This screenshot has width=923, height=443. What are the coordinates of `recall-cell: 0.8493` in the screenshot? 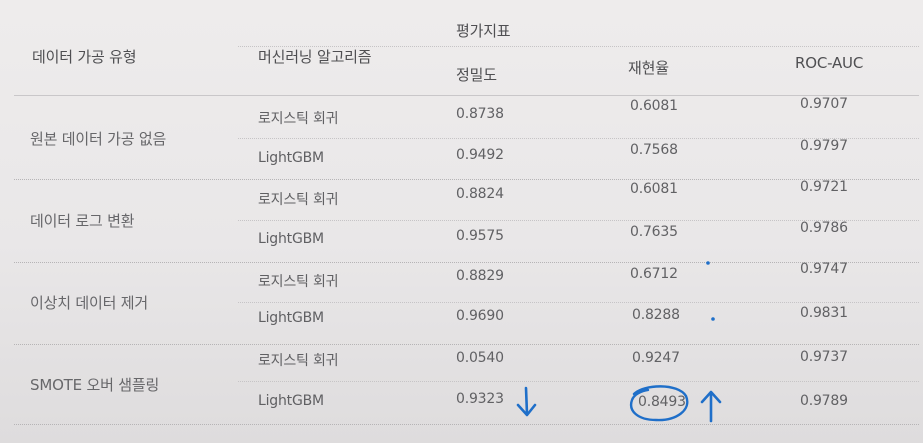 It's located at (662, 402).